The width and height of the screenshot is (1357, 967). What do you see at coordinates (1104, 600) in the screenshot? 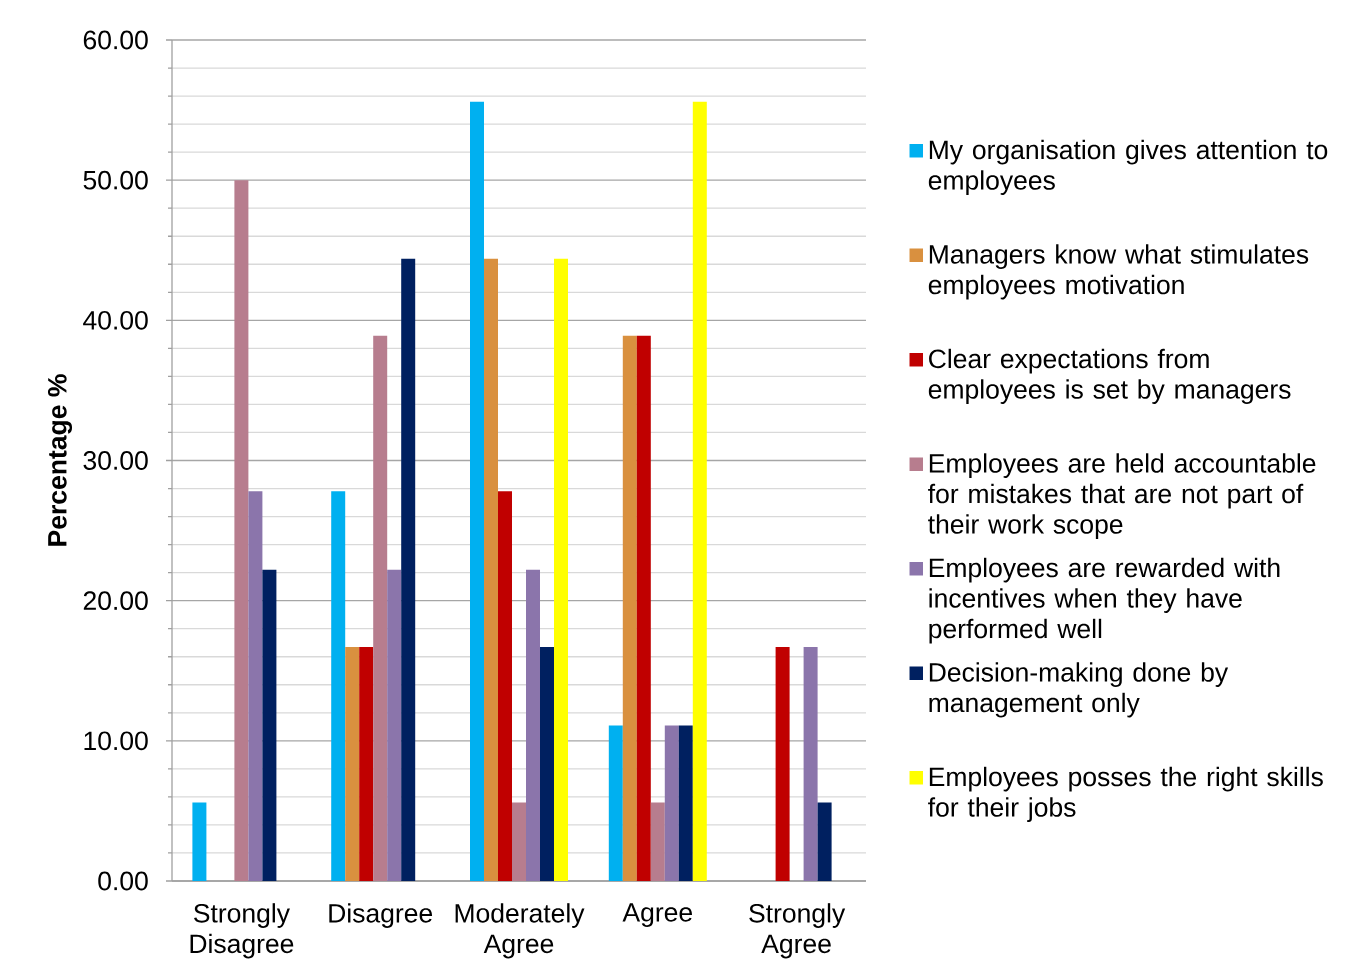
I see `legend-label: Employees are rewarded with incentives when they have performed well` at bounding box center [1104, 600].